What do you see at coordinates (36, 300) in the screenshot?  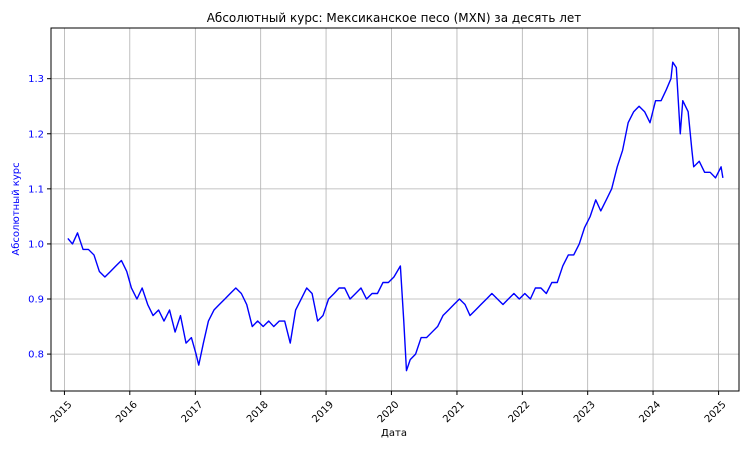 I see `y-tick-label: 0.9` at bounding box center [36, 300].